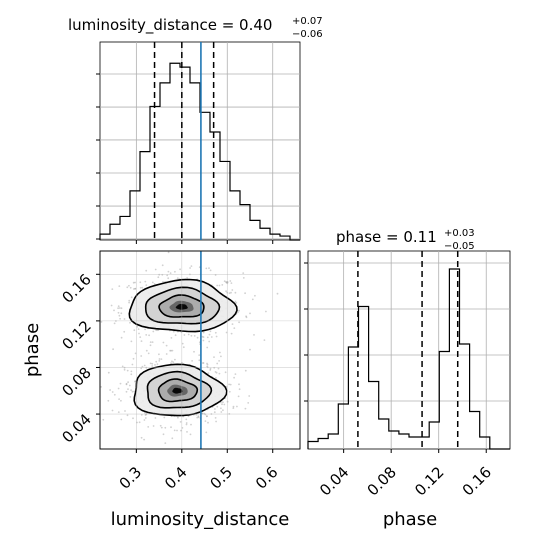 Image resolution: width=550 pixels, height=550 pixels. What do you see at coordinates (76, 335) in the screenshot?
I see `y-tick-label-phase: 0.12` at bounding box center [76, 335].